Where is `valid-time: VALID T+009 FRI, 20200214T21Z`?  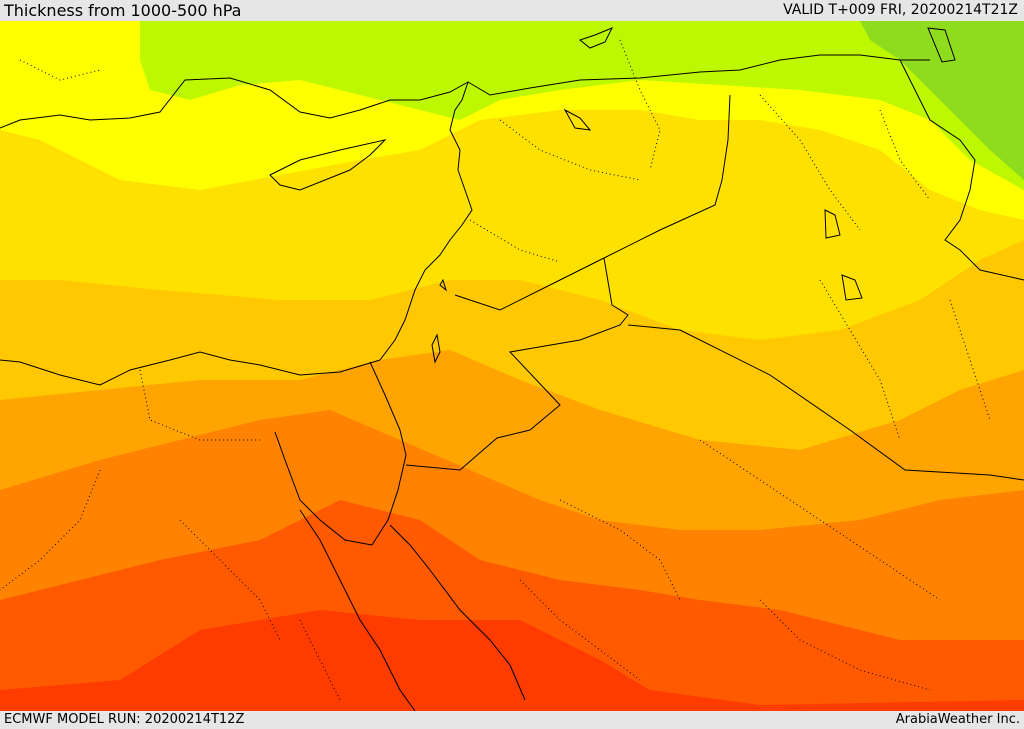
valid-time: VALID T+009 FRI, 20200214T21Z is located at coordinates (900, 10).